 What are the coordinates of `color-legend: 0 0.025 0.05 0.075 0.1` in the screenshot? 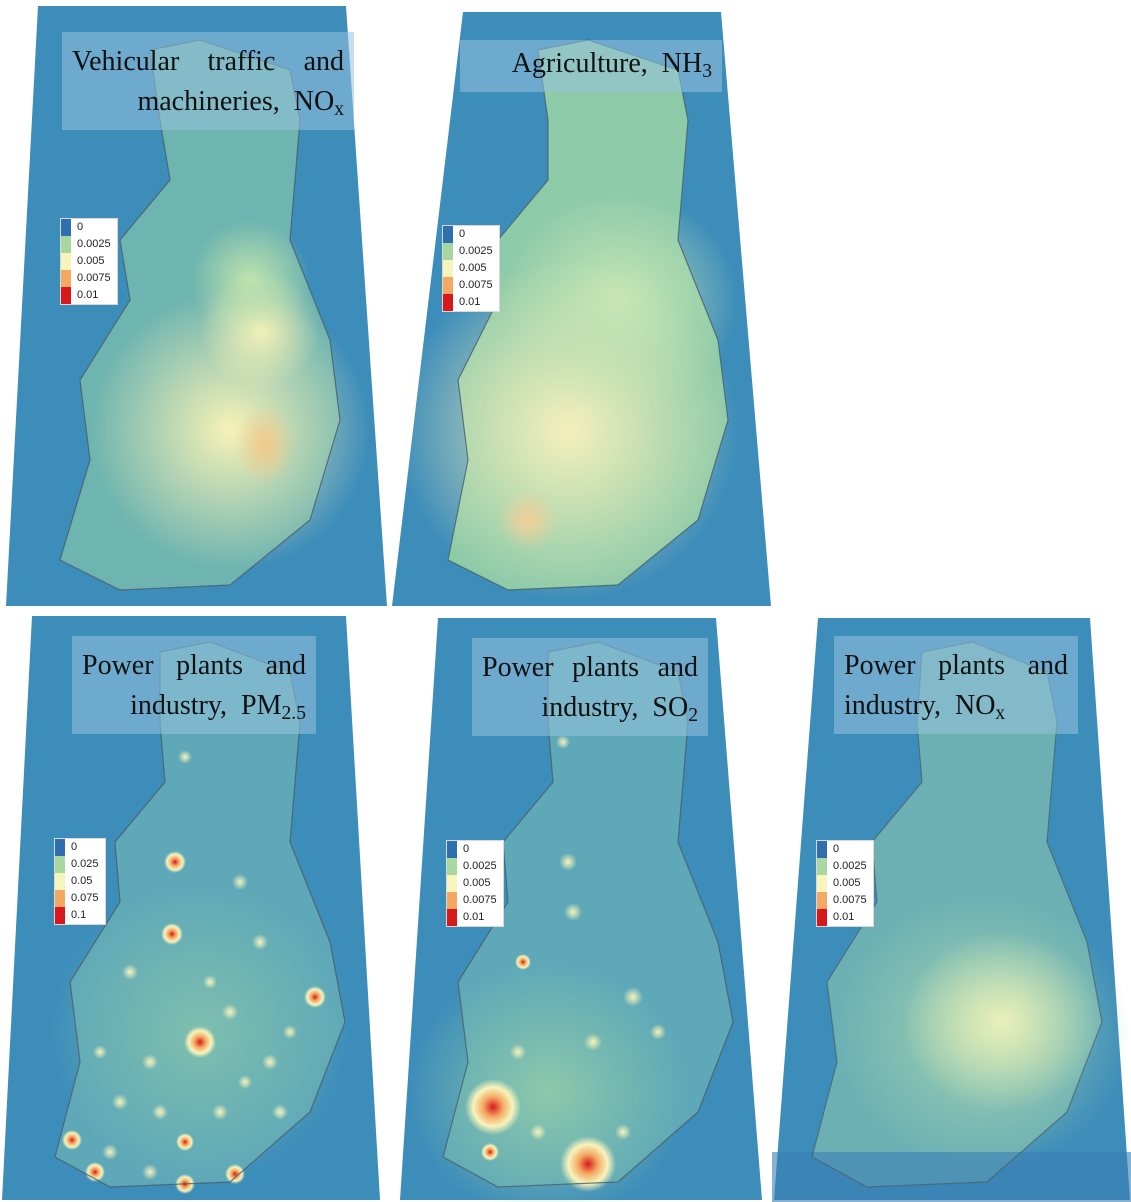 It's located at (80, 881).